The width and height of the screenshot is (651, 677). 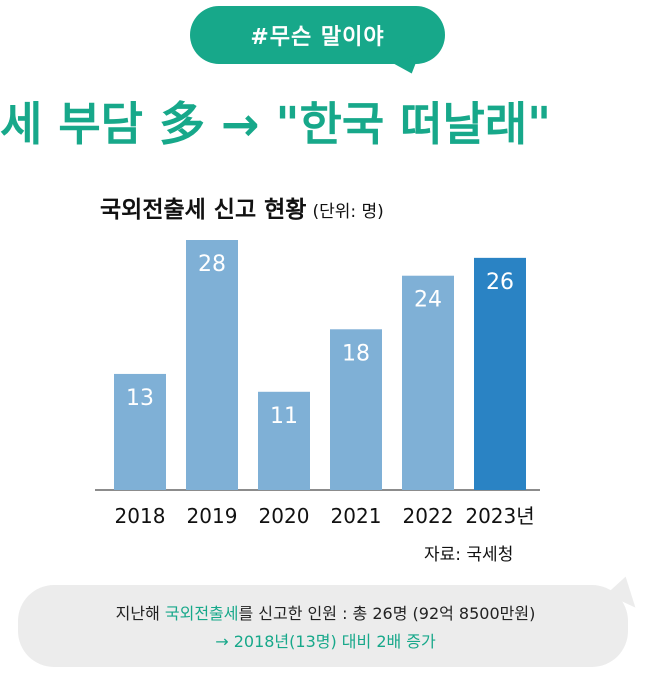 What do you see at coordinates (469, 555) in the screenshot?
I see `source-note: 자료: 국세청` at bounding box center [469, 555].